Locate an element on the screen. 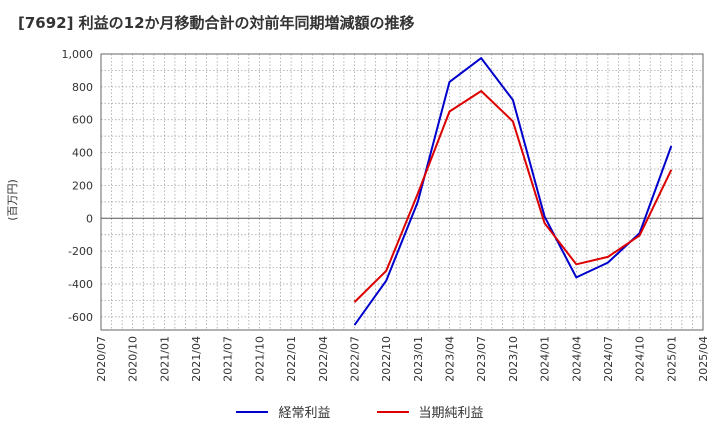 This screenshot has width=720, height=440. x-tick-label: 2025/04 is located at coordinates (703, 359).